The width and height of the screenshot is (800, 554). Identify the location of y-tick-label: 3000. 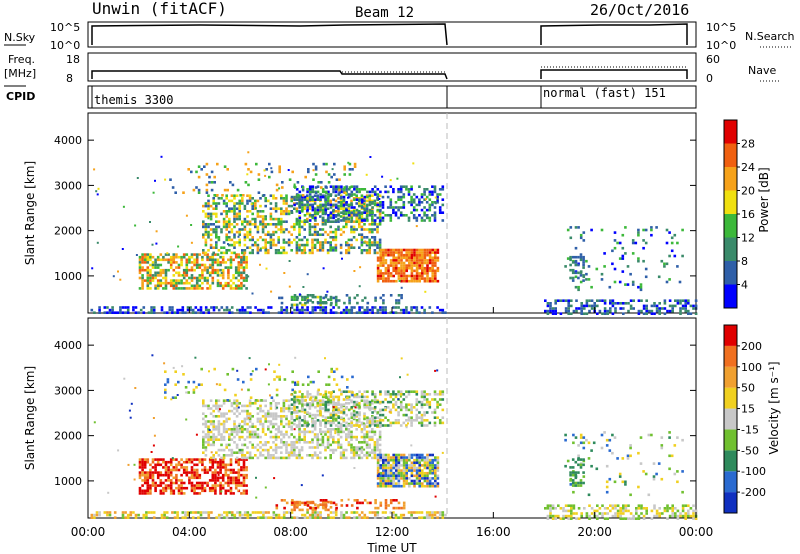
(68, 185).